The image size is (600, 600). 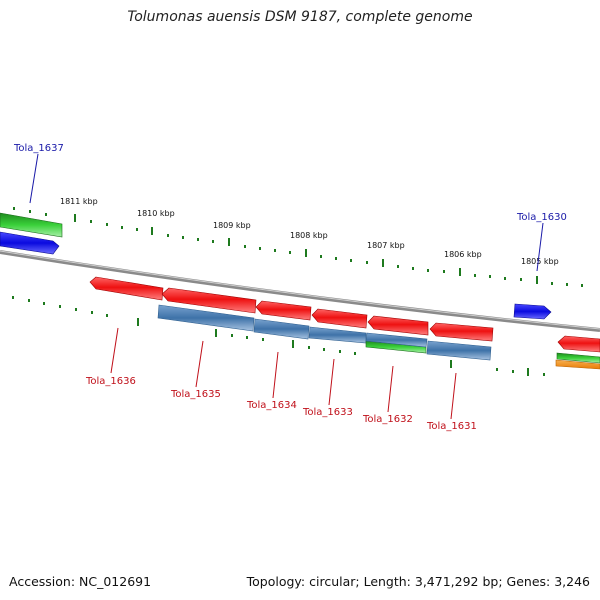 What do you see at coordinates (578, 344) in the screenshot?
I see `gene-arrow-right-edge-red` at bounding box center [578, 344].